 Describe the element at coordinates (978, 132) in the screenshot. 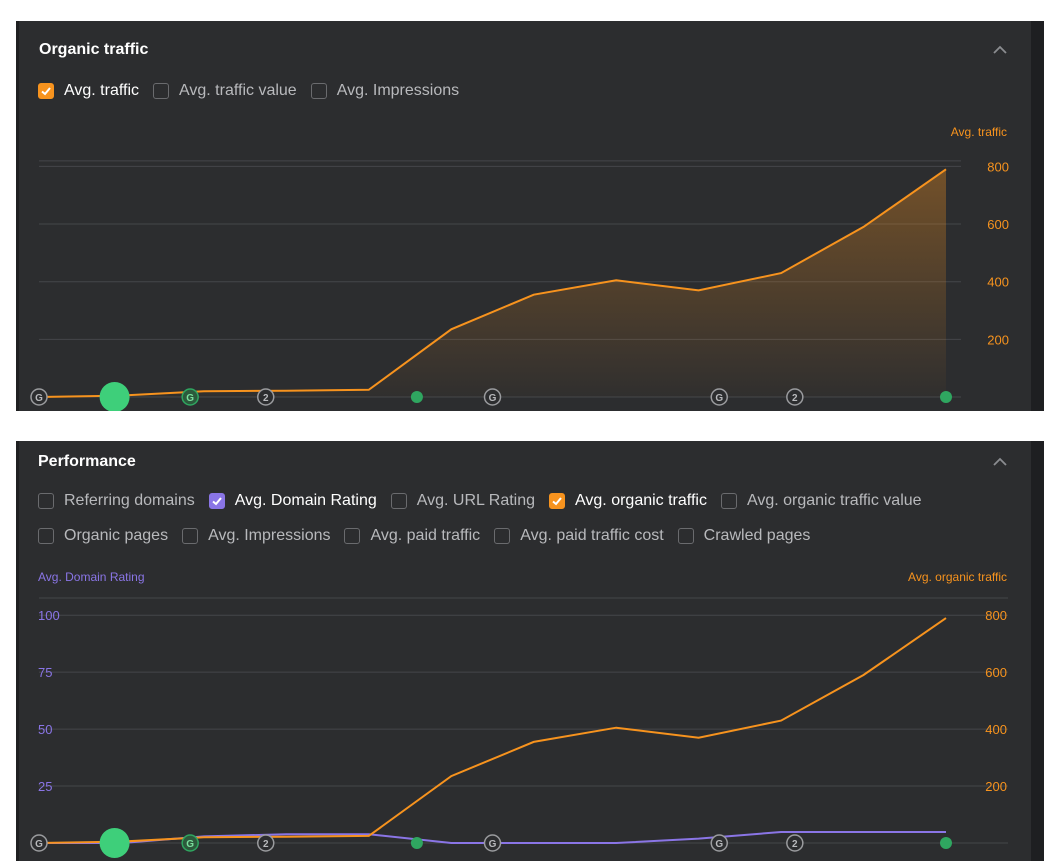

I see `right-axis-title: Avg. traffic` at that location.